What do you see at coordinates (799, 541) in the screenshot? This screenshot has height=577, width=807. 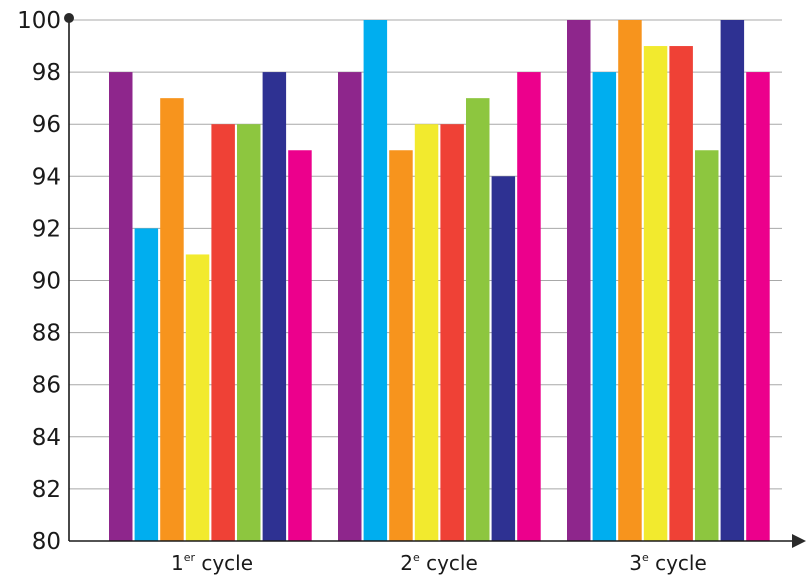 I see `x-axis-arrow` at bounding box center [799, 541].